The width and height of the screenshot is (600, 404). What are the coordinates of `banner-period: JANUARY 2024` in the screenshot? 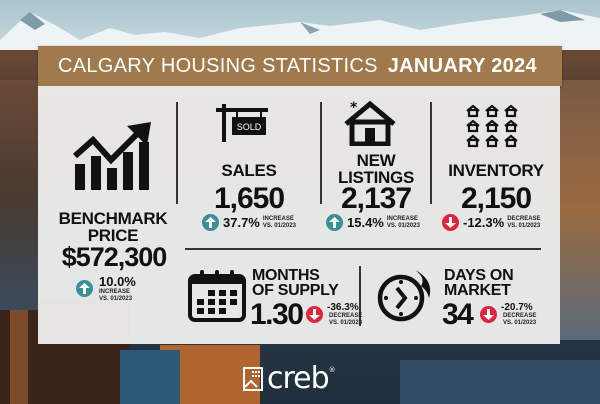 It's located at (462, 65).